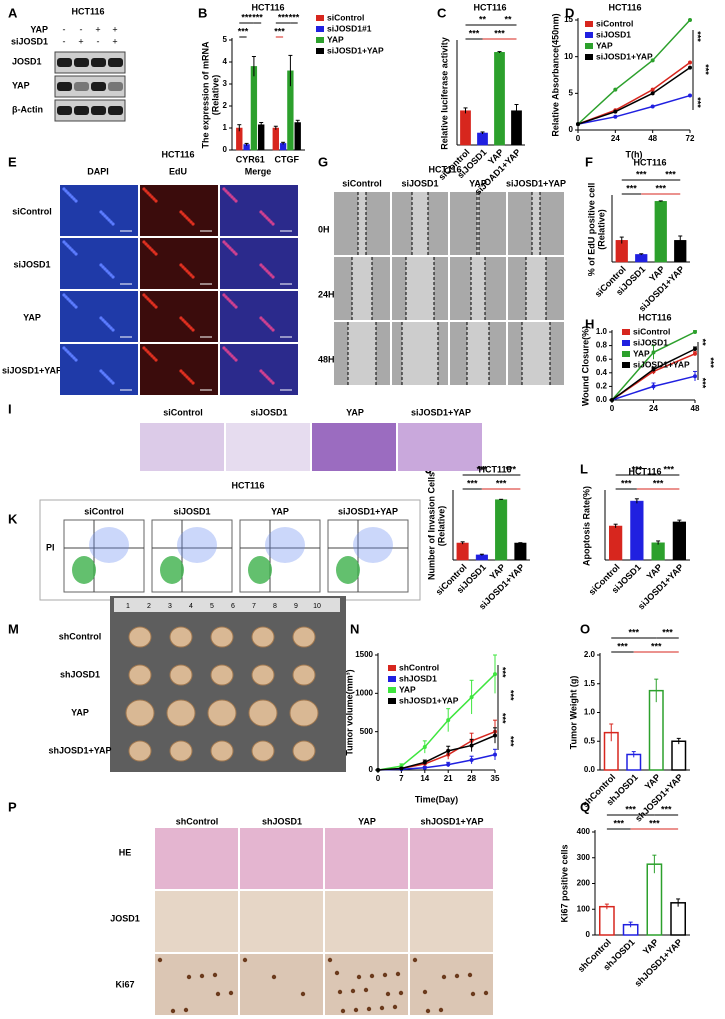 The image size is (725, 1019). What do you see at coordinates (81, 29) in the screenshot?
I see `condition-sign: -` at bounding box center [81, 29].